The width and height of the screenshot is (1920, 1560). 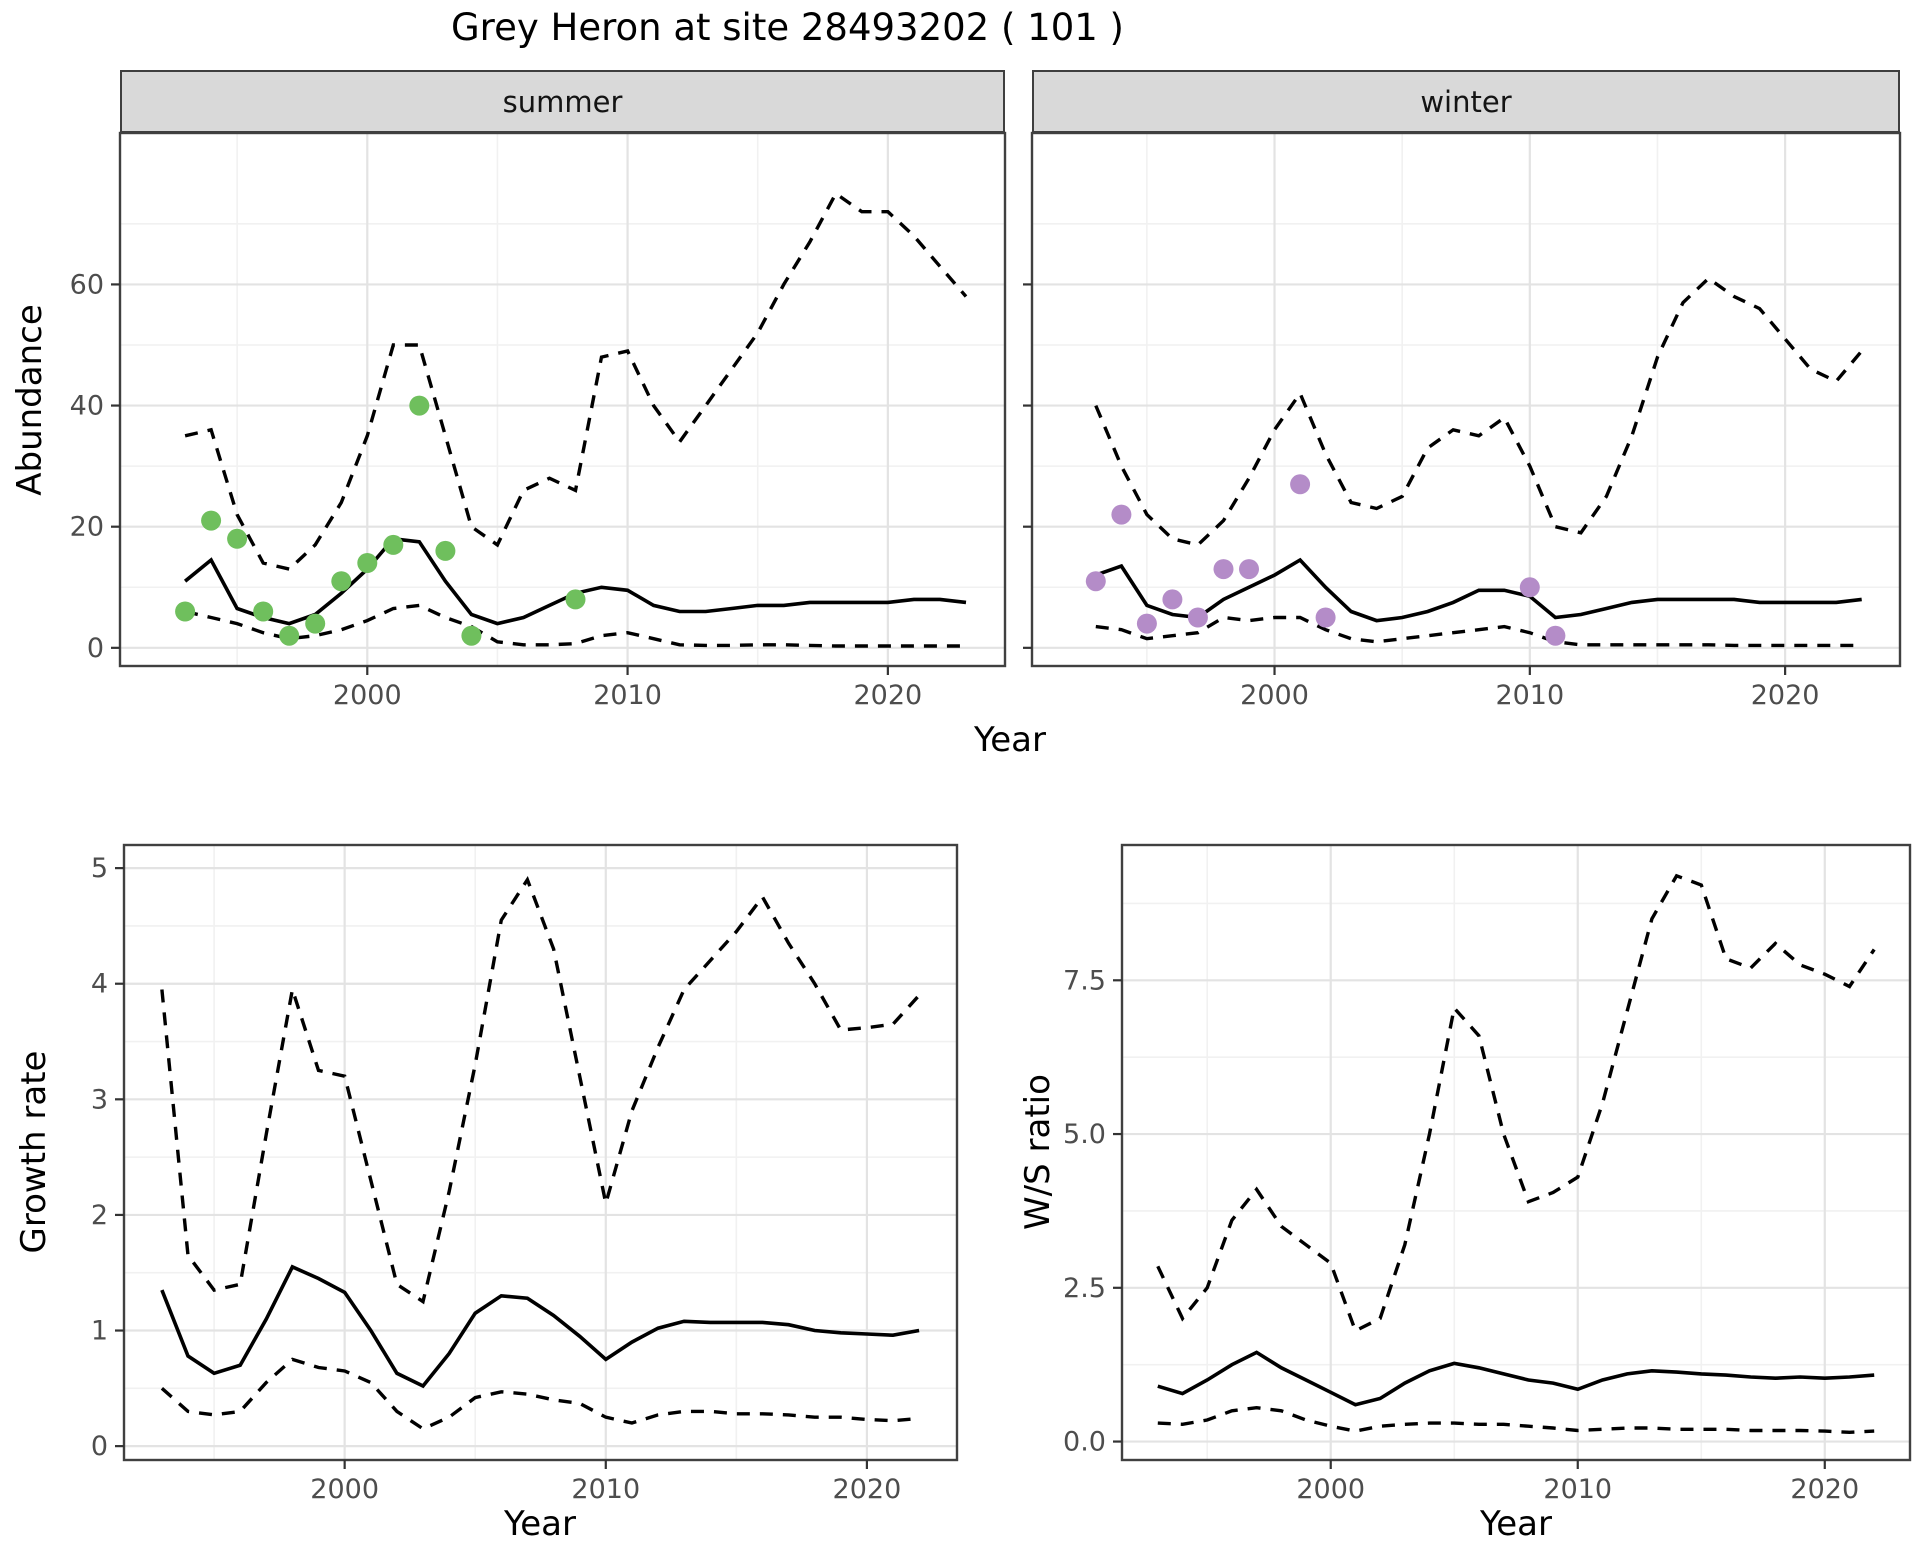 I want to click on y-axis-title-ws-ratio: W/S ratio, so click(x=1038, y=1152).